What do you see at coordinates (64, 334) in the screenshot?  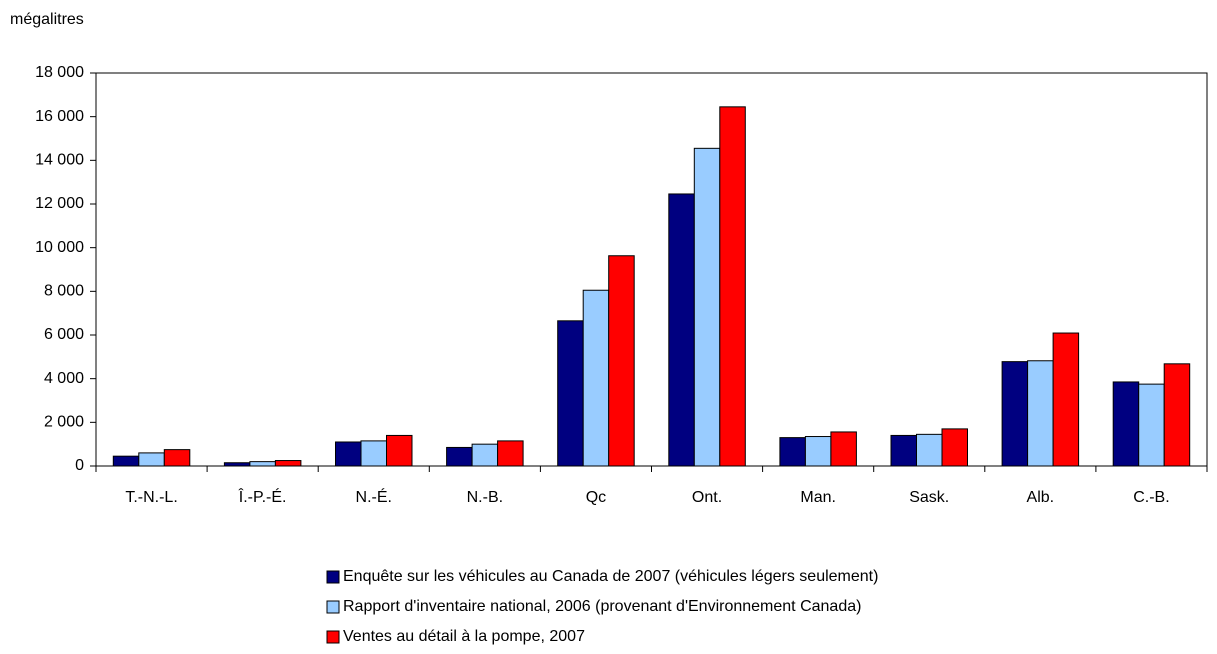 I see `y-tick-label: 6 000` at bounding box center [64, 334].